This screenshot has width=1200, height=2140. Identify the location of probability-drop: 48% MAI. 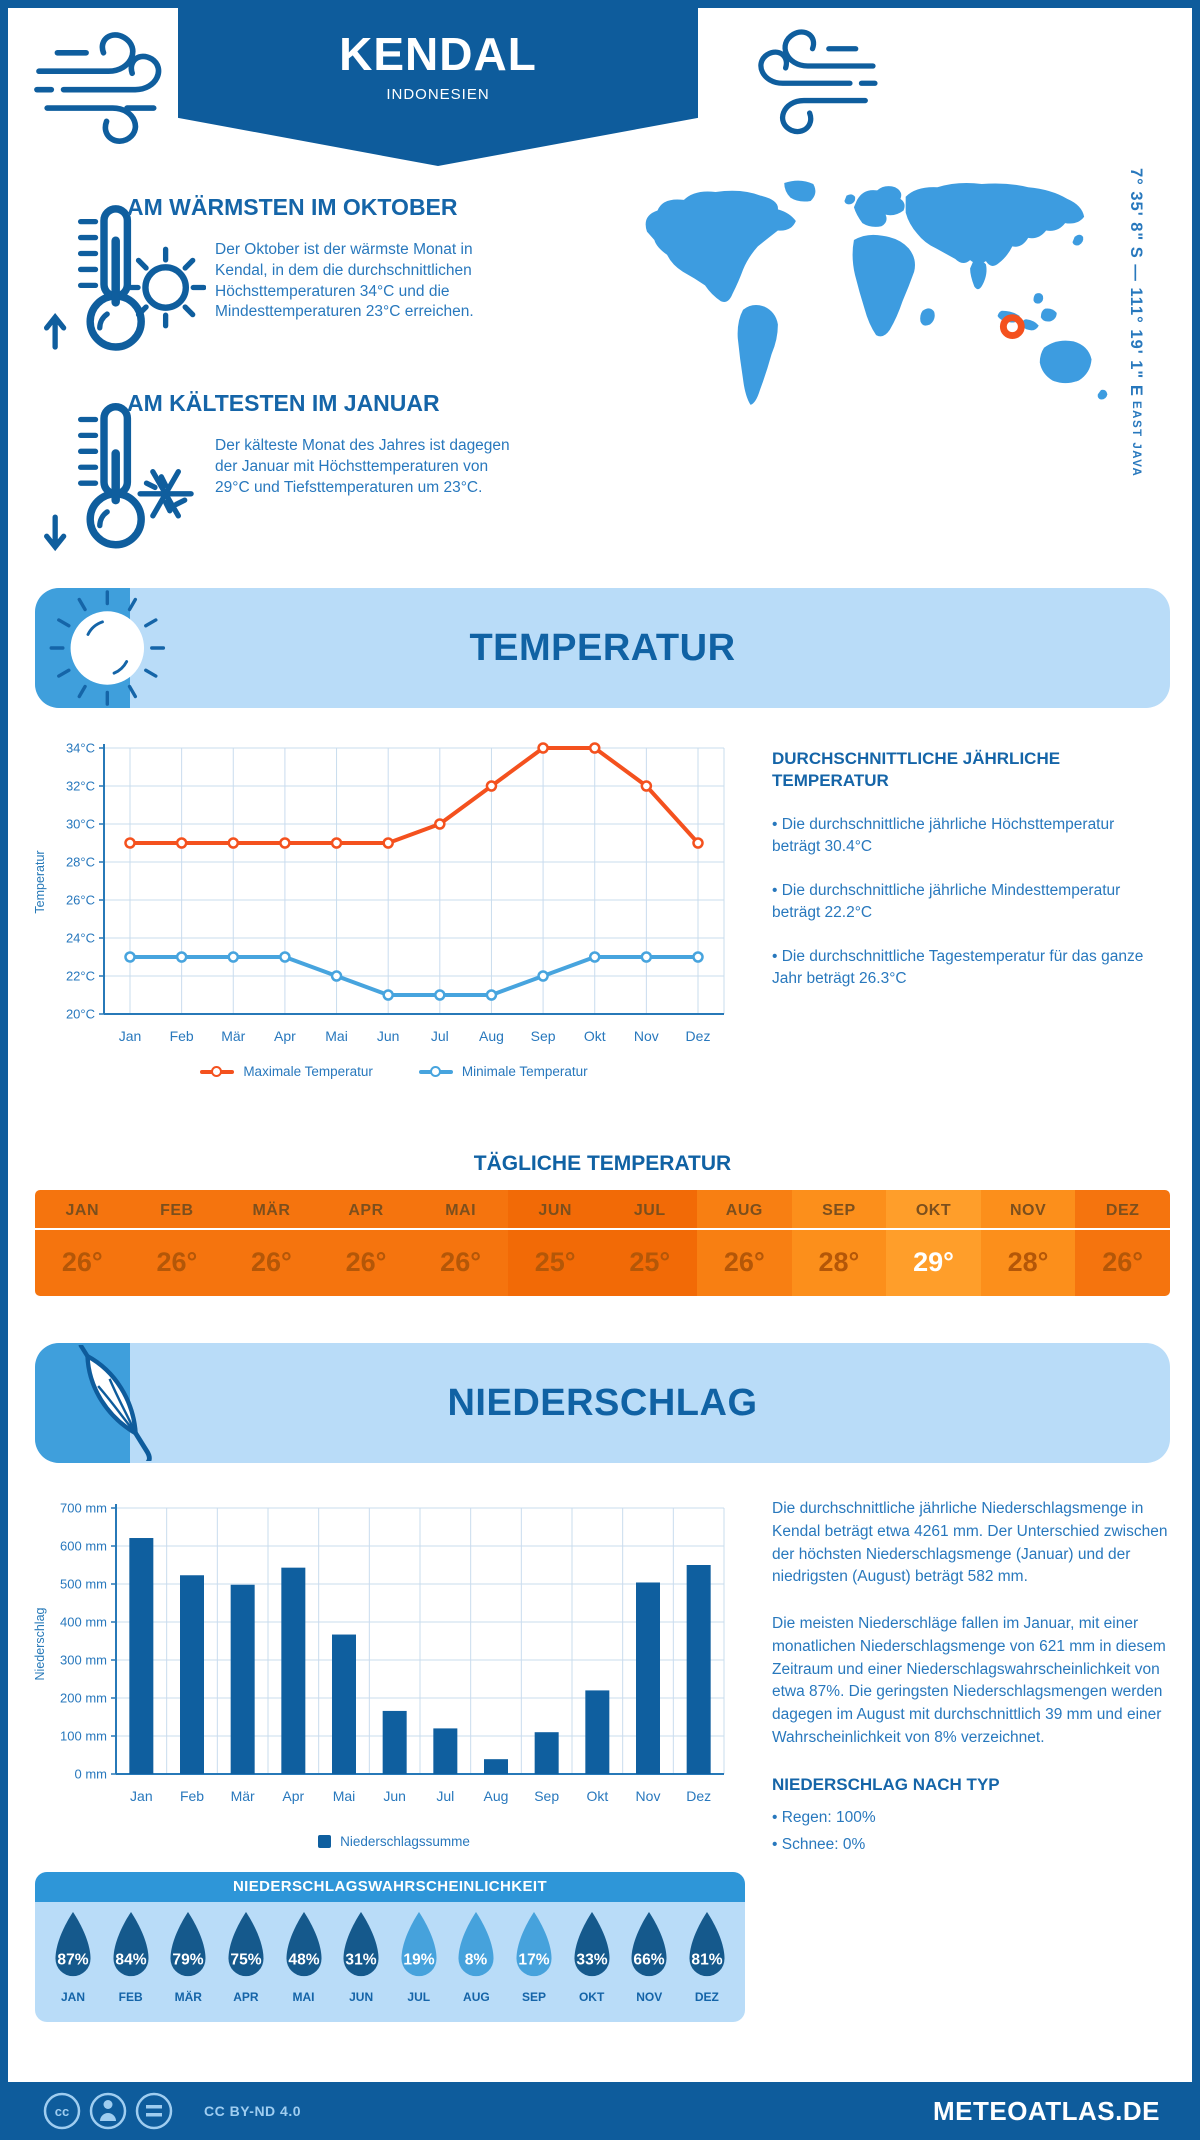
(304, 1957).